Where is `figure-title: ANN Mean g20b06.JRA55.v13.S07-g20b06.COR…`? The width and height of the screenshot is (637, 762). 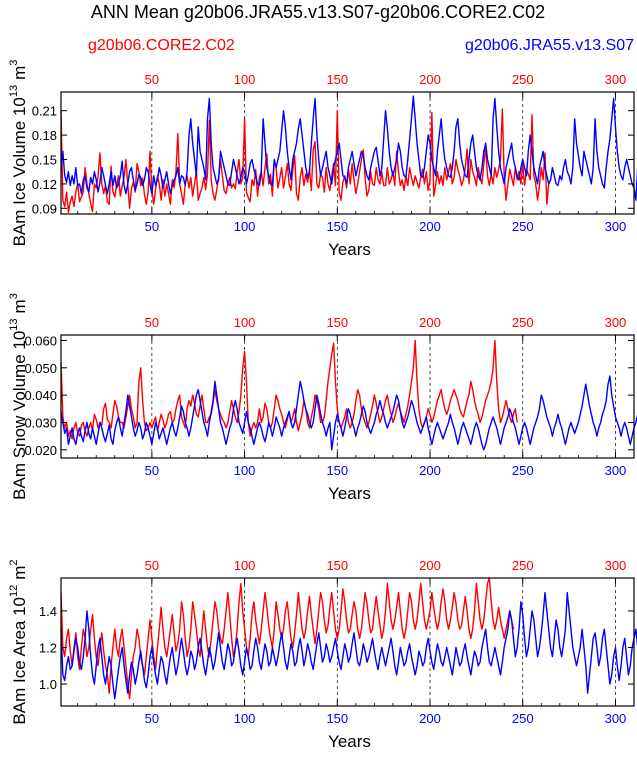
figure-title: ANN Mean g20b06.JRA55.v13.S07-g20b06.COR… is located at coordinates (318, 12).